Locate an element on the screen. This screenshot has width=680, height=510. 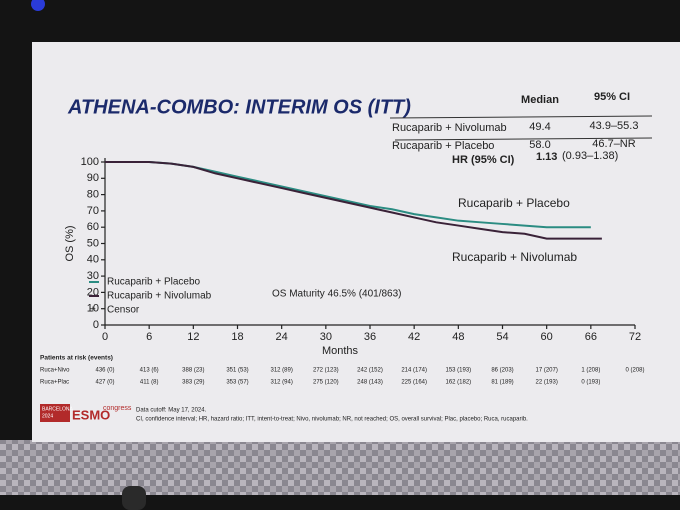
legend-symbol: + is located at coordinates (93, 310).